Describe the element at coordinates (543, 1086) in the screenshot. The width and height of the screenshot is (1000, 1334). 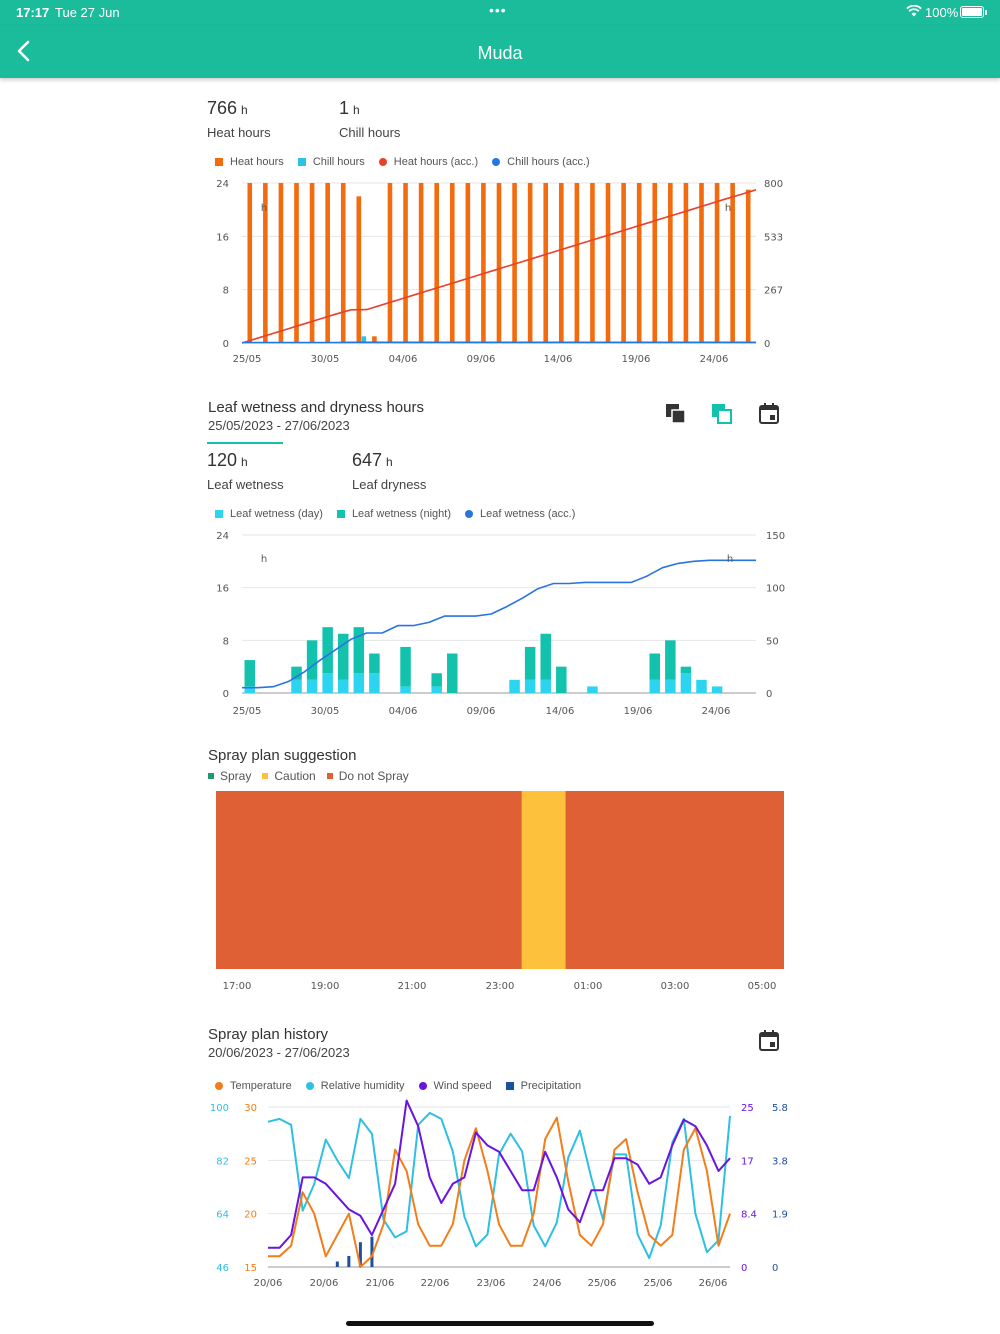
I see `legend-precipitation: Precipitation` at that location.